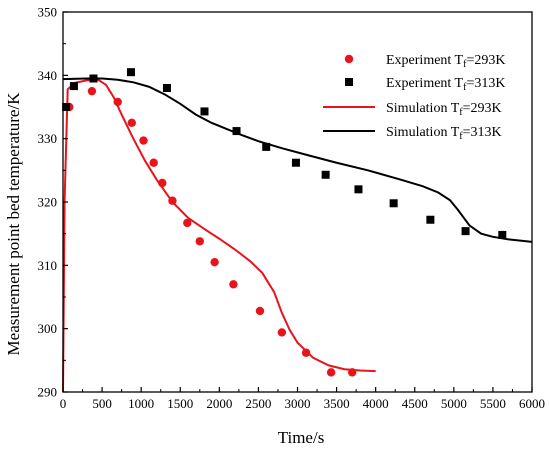 Image resolution: width=550 pixels, height=451 pixels. Describe the element at coordinates (445, 84) in the screenshot. I see `legend-label: Experiment Tf=313K` at that location.